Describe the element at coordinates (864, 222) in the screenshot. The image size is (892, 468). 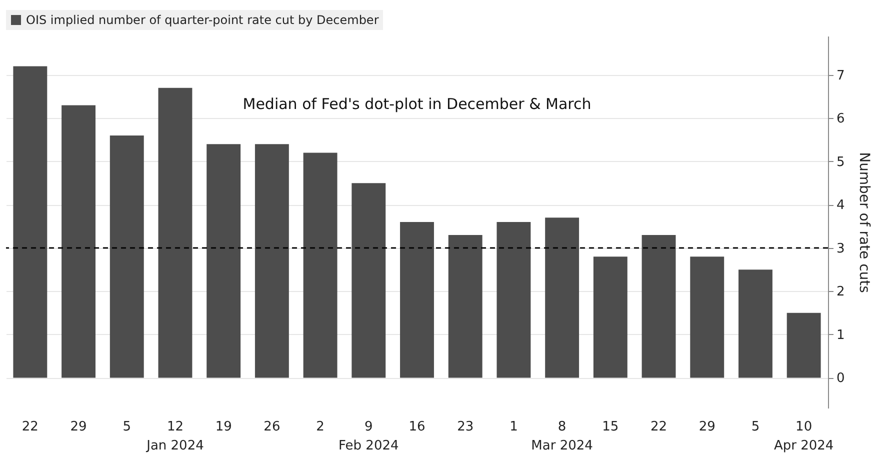
I see `y-axis-title: Number of rate cuts` at that location.